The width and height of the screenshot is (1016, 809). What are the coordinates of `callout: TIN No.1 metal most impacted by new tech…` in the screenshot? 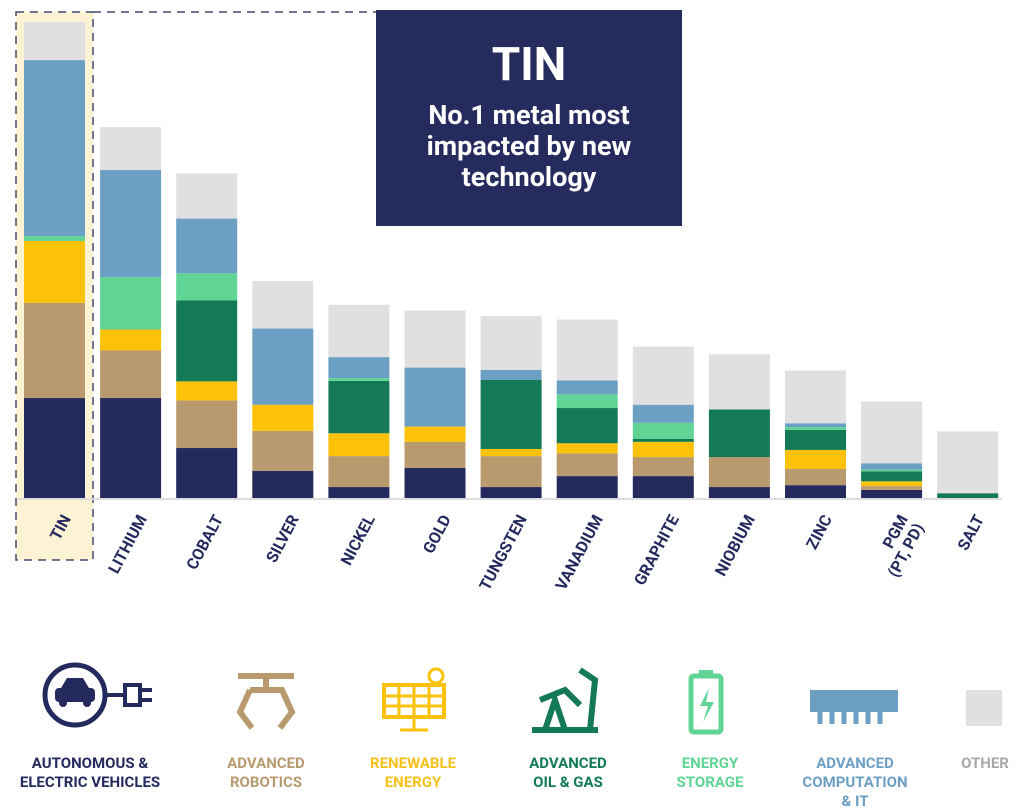 It's located at (529, 118).